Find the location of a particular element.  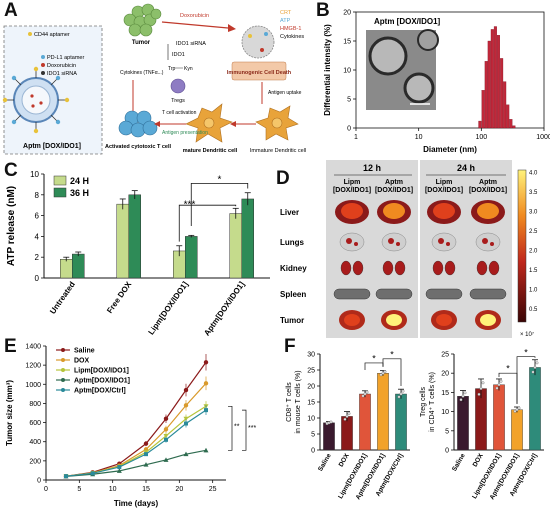

y-axis-label: in CD4⁺ T cells (%) is located at coordinates (432, 402).